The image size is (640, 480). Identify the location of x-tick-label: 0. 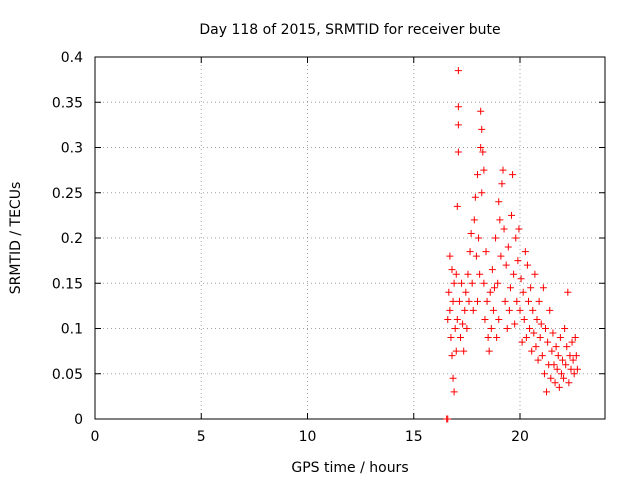
(95, 437).